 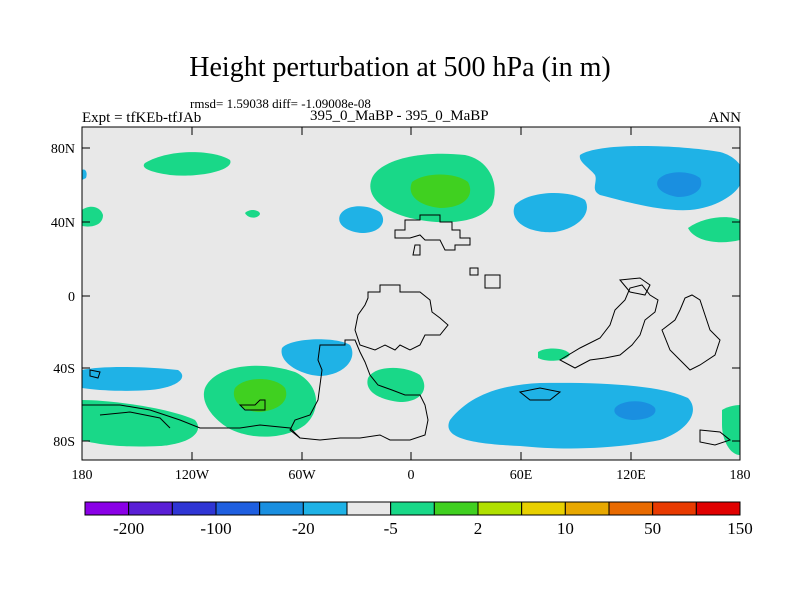 I want to click on lon-tick-label: 60W, so click(x=302, y=475).